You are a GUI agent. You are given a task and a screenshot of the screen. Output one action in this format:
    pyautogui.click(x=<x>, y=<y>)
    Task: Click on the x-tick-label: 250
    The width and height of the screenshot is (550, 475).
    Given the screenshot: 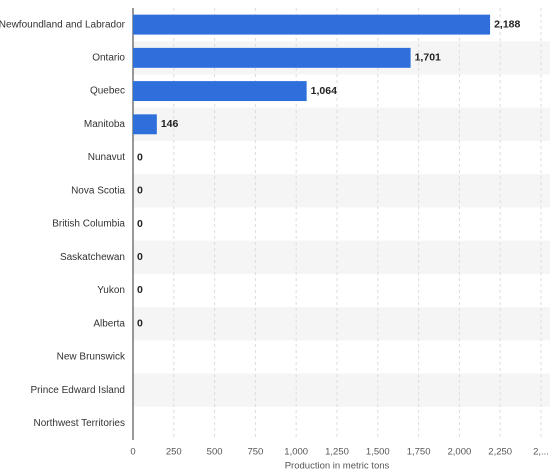 What is the action you would take?
    pyautogui.click(x=174, y=452)
    